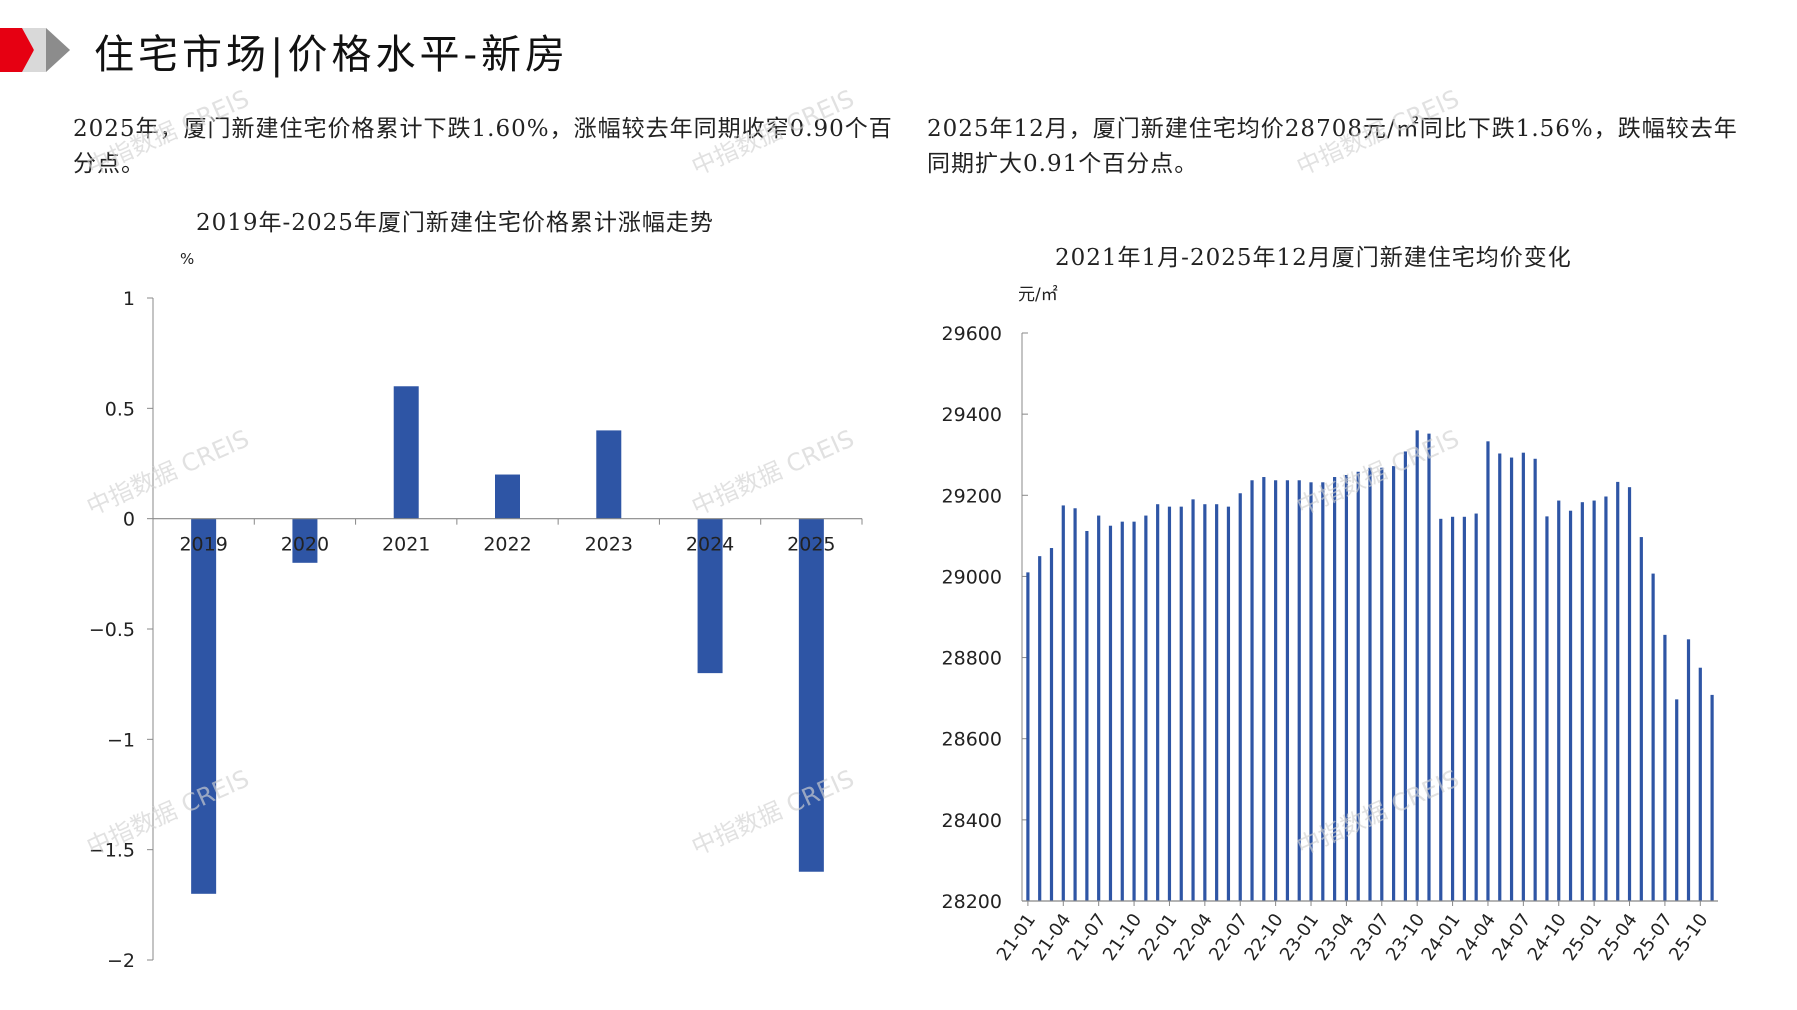  I want to click on y-tick-label: 28600, so click(972, 740).